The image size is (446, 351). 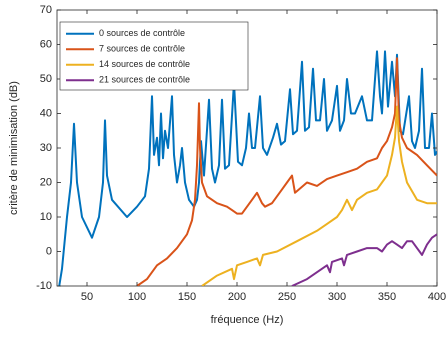 What do you see at coordinates (337, 297) in the screenshot?
I see `x-tick-label: 300` at bounding box center [337, 297].